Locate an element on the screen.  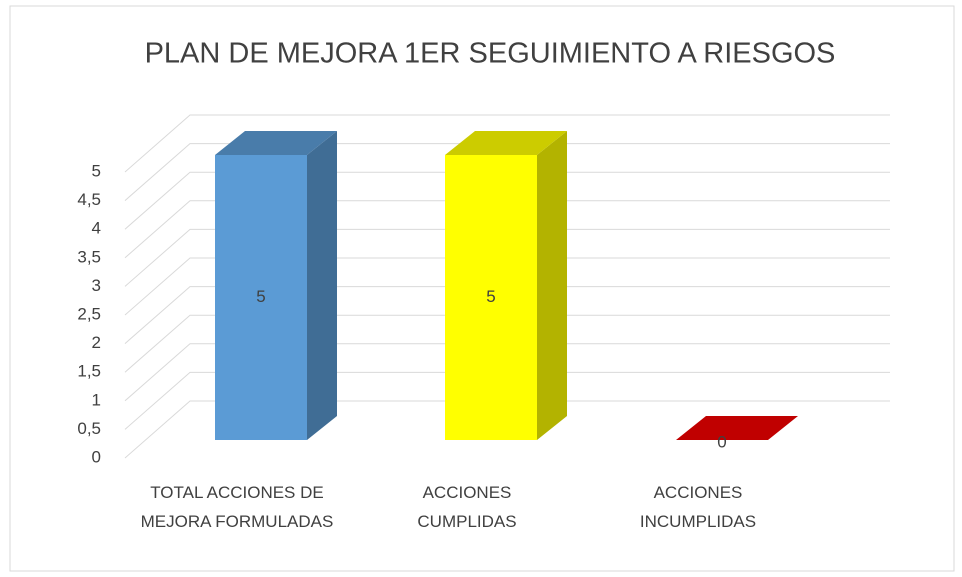
y-tick-label: 4 is located at coordinates (96, 228).